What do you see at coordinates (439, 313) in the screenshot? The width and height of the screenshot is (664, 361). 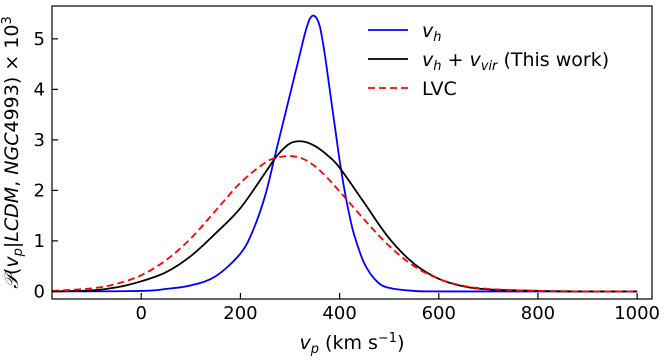 I see `x-tick-label: 600` at bounding box center [439, 313].